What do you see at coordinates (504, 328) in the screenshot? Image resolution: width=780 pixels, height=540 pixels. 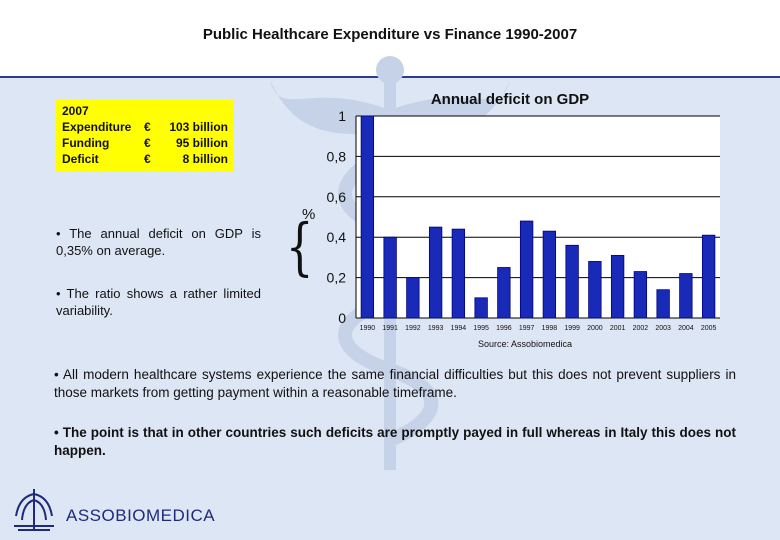 I see `x-tick-label: 1996` at bounding box center [504, 328].